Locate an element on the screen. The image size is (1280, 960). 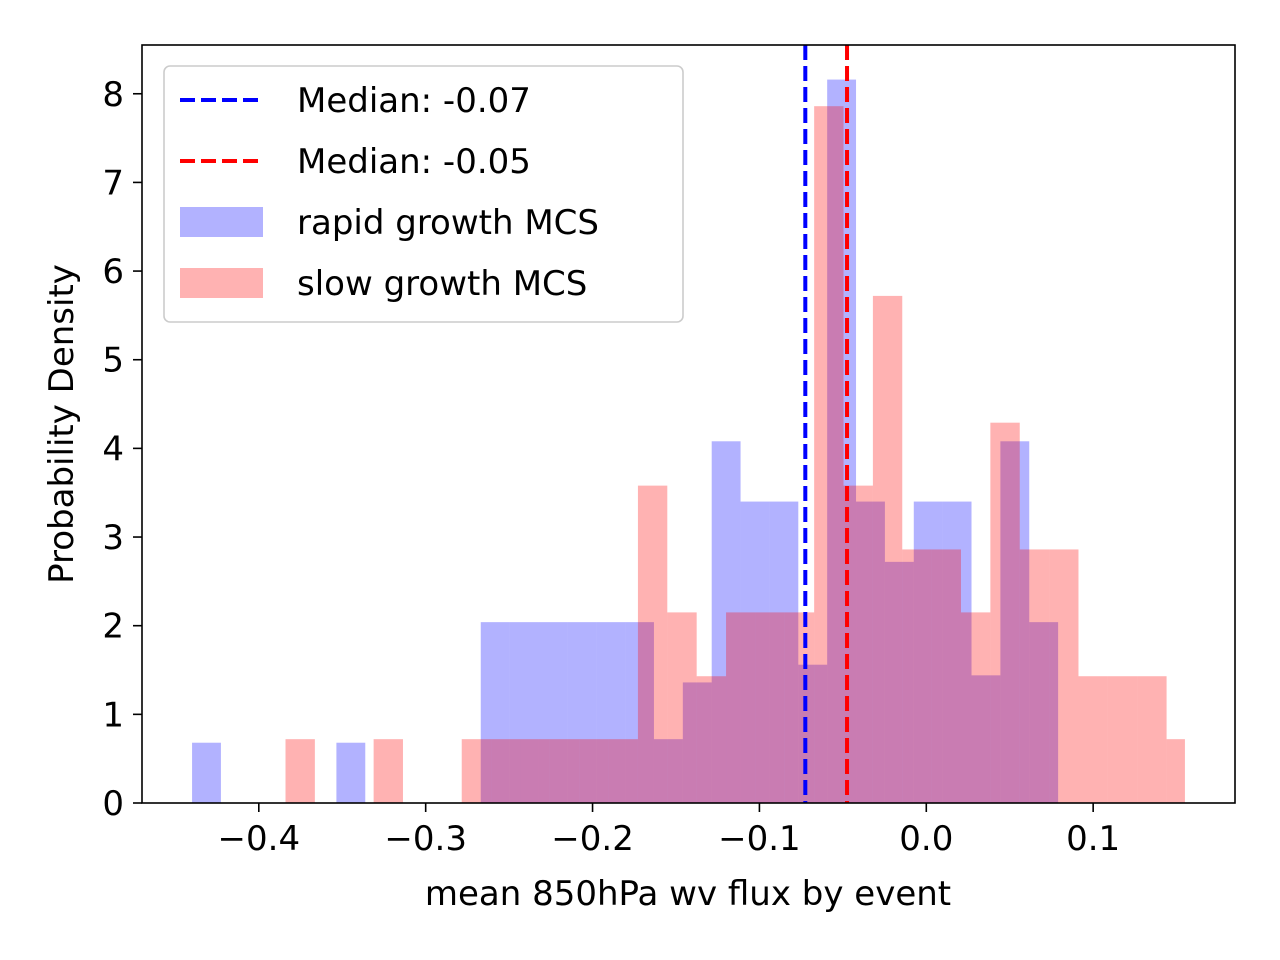
y-tick-label: 3 is located at coordinates (113, 538).